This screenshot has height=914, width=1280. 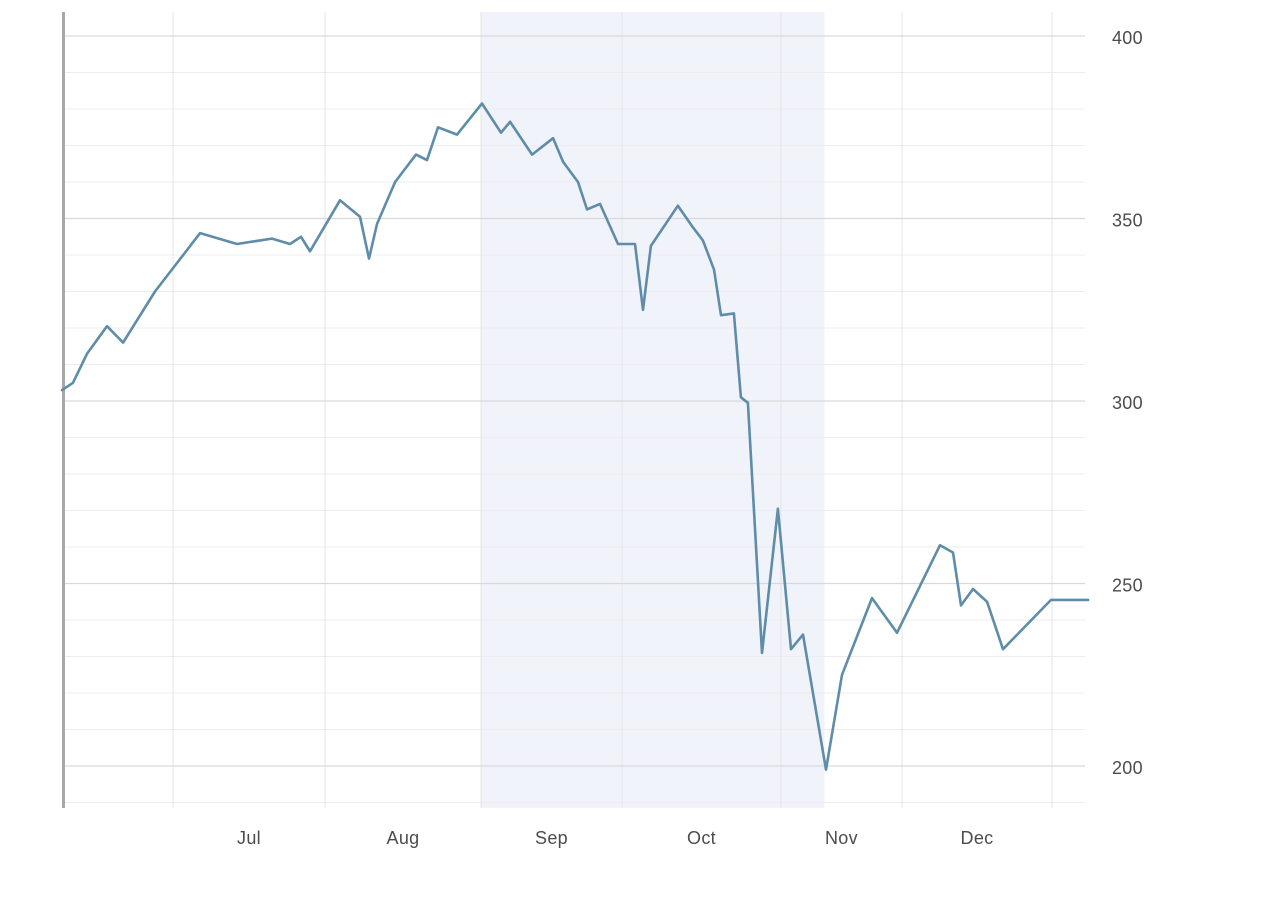 I want to click on y-axis-tick-label: 400, so click(x=1127, y=38).